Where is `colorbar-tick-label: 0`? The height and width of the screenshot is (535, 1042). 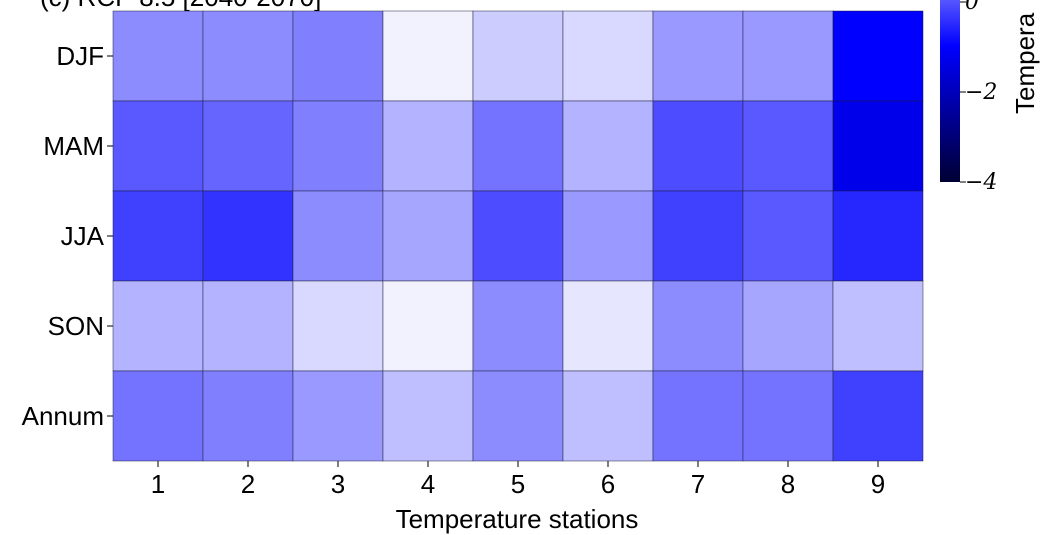 colorbar-tick-label: 0 is located at coordinates (972, 7).